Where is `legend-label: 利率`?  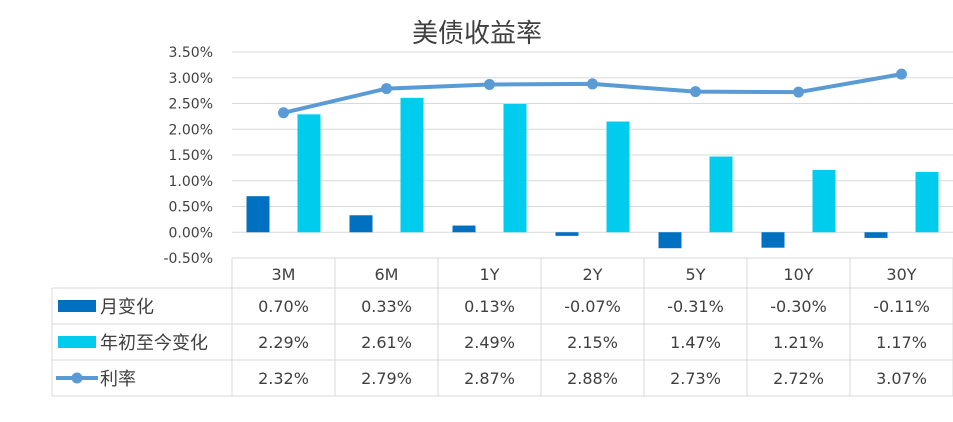
legend-label: 利率 is located at coordinates (118, 379).